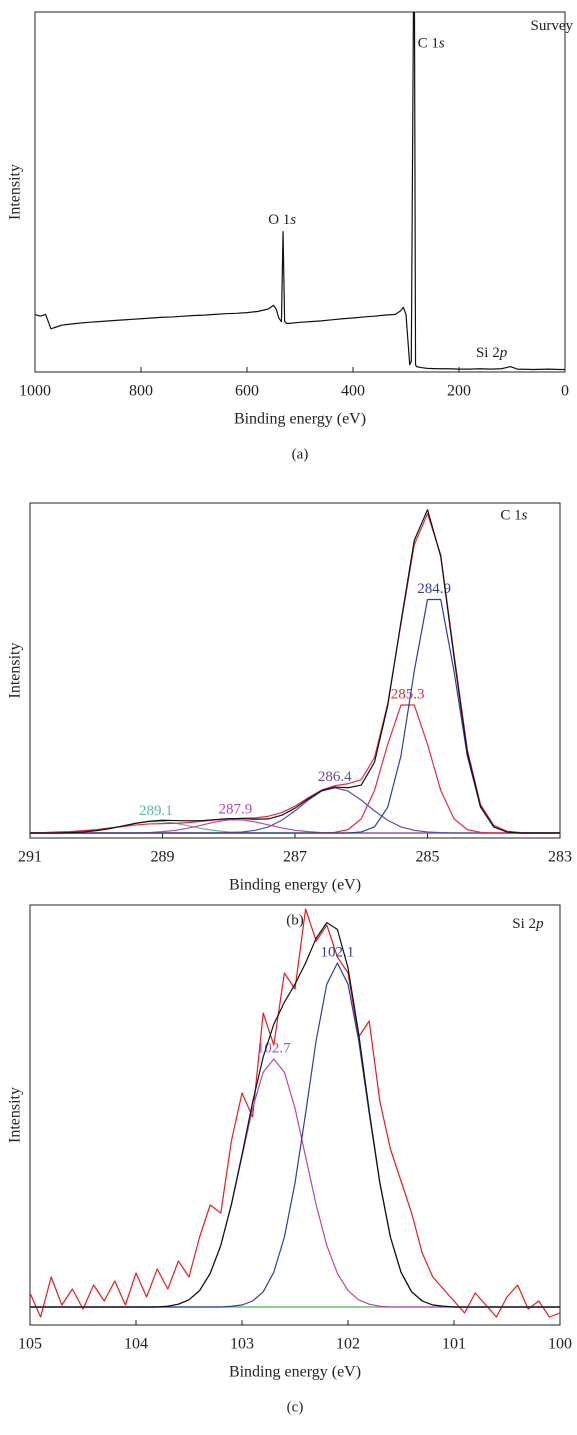  I want to click on x-tick-label: 600, so click(247, 391).